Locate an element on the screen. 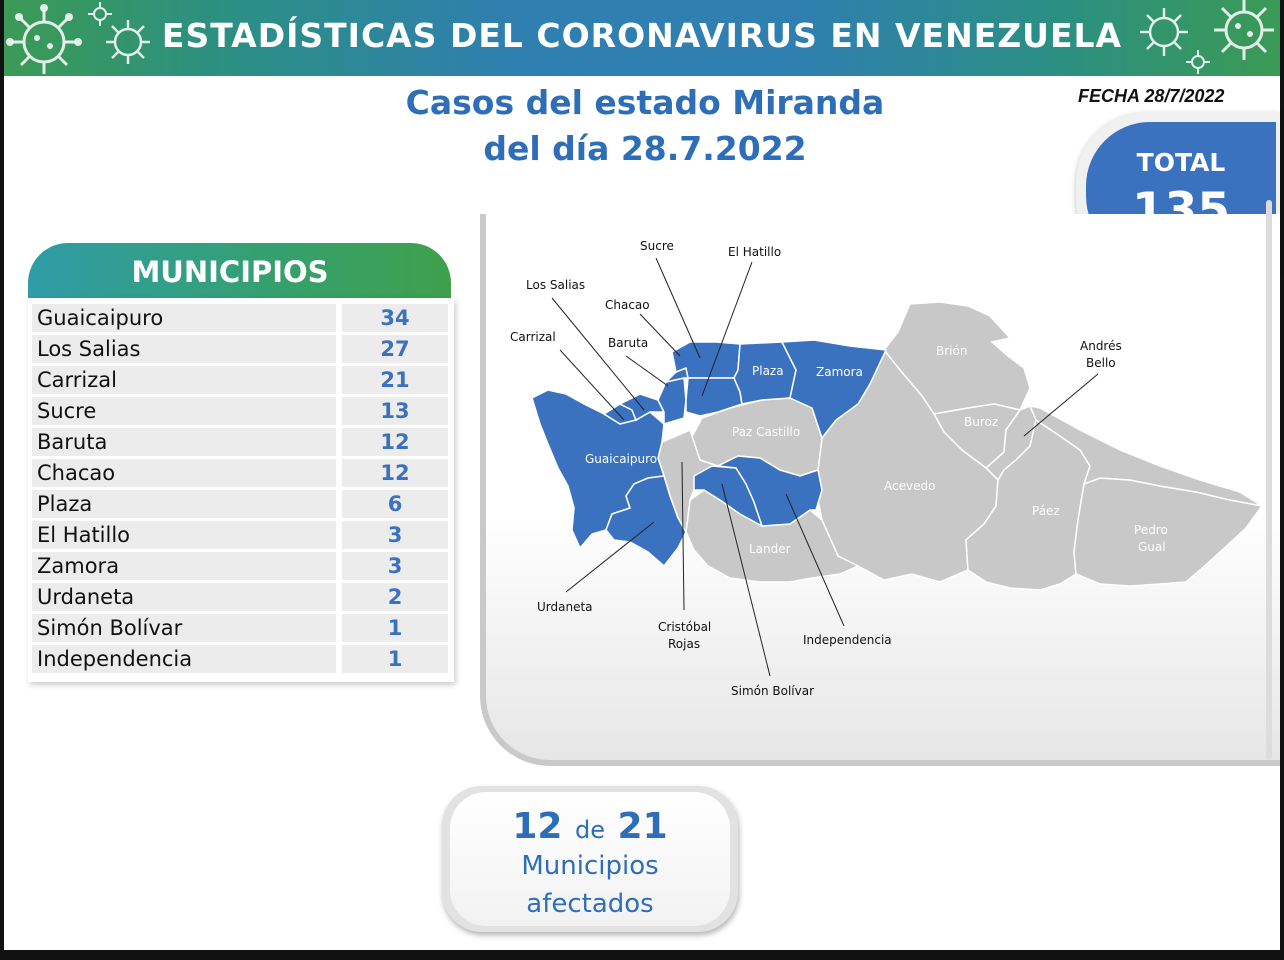 This screenshot has height=960, width=1284. affected-count: 12 is located at coordinates (537, 826).